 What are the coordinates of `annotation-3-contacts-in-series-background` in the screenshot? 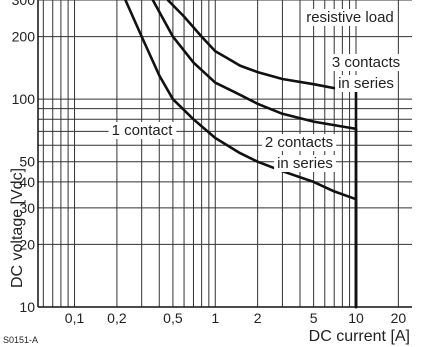 It's located at (366, 83).